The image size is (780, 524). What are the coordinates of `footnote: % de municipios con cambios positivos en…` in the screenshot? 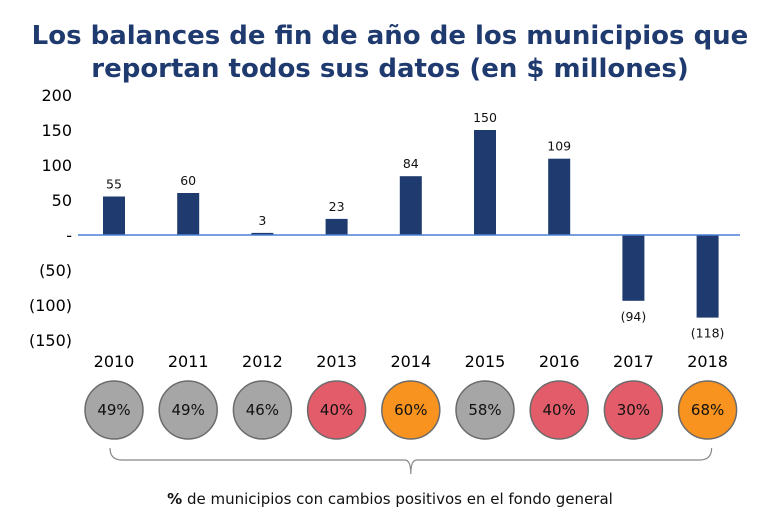 It's located at (390, 499).